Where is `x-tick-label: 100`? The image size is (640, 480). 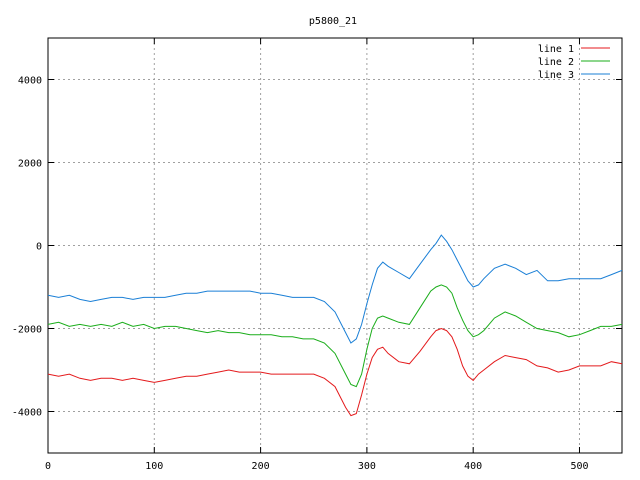
x-tick-label: 100 is located at coordinates (154, 466).